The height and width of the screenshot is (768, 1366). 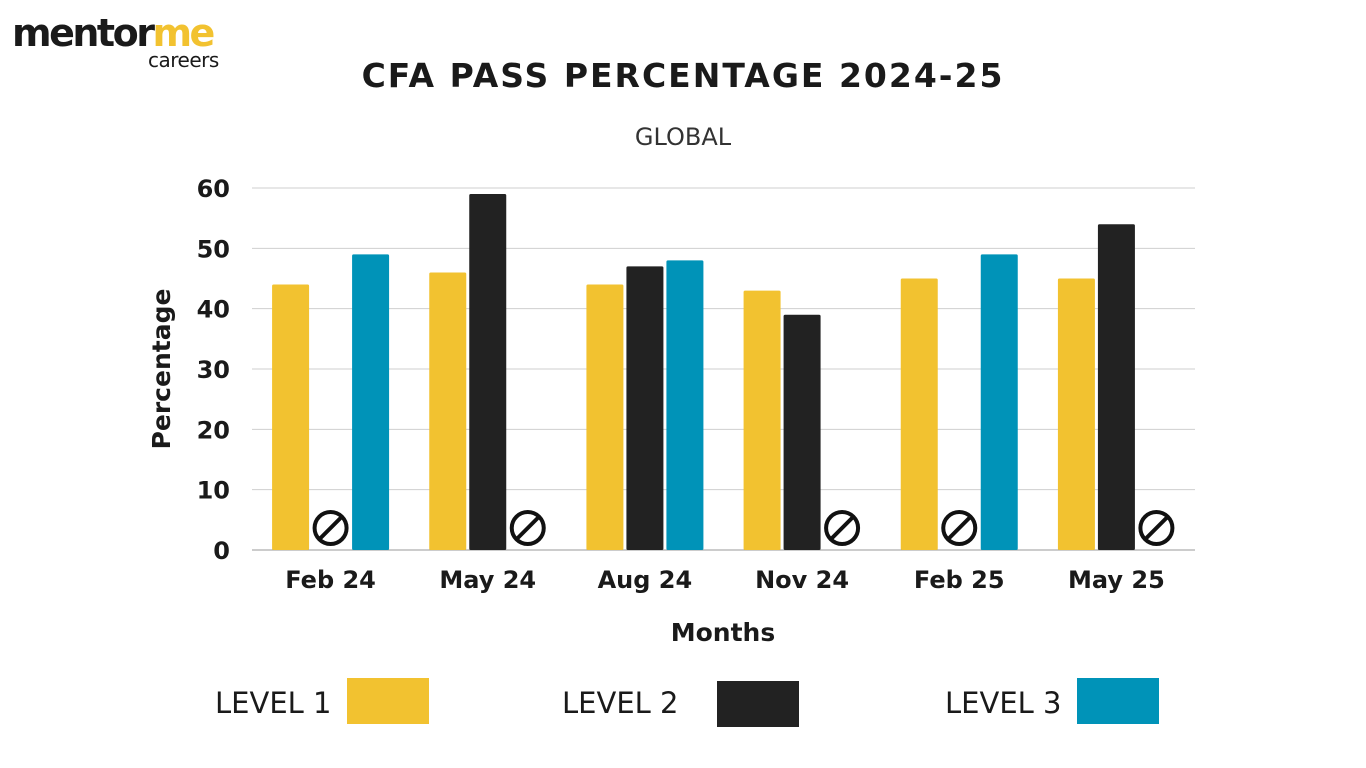 I want to click on y-tick-label: 20, so click(x=213, y=430).